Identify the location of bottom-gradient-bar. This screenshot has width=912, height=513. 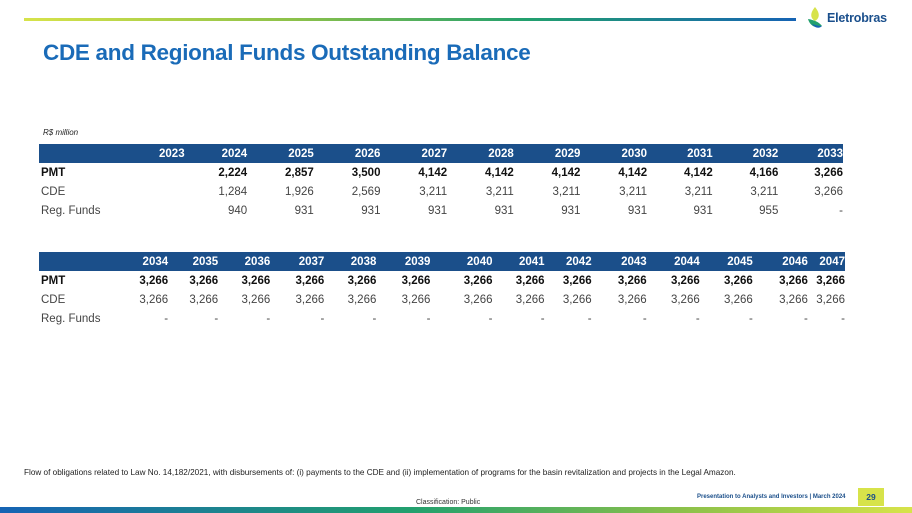
(456, 510).